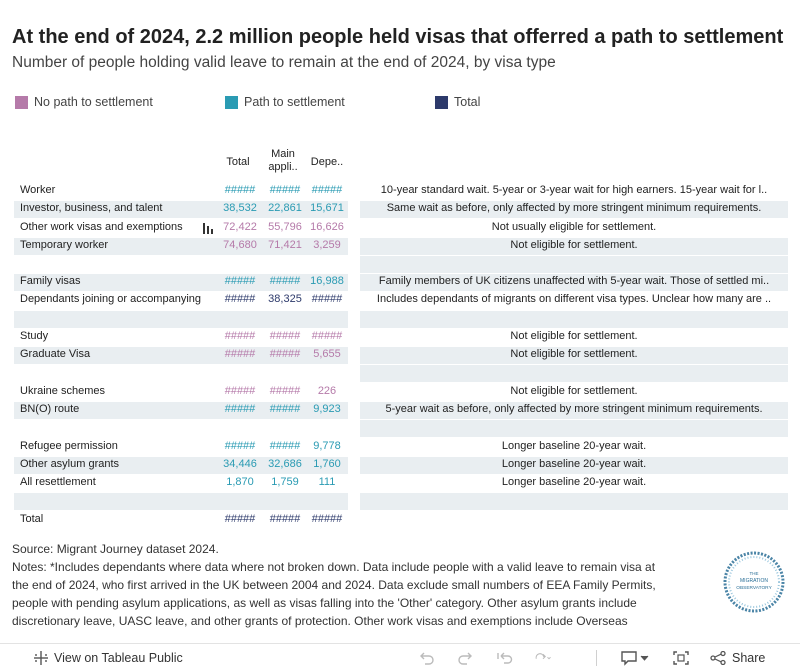  What do you see at coordinates (240, 208) in the screenshot?
I see `total-value: 38,532` at bounding box center [240, 208].